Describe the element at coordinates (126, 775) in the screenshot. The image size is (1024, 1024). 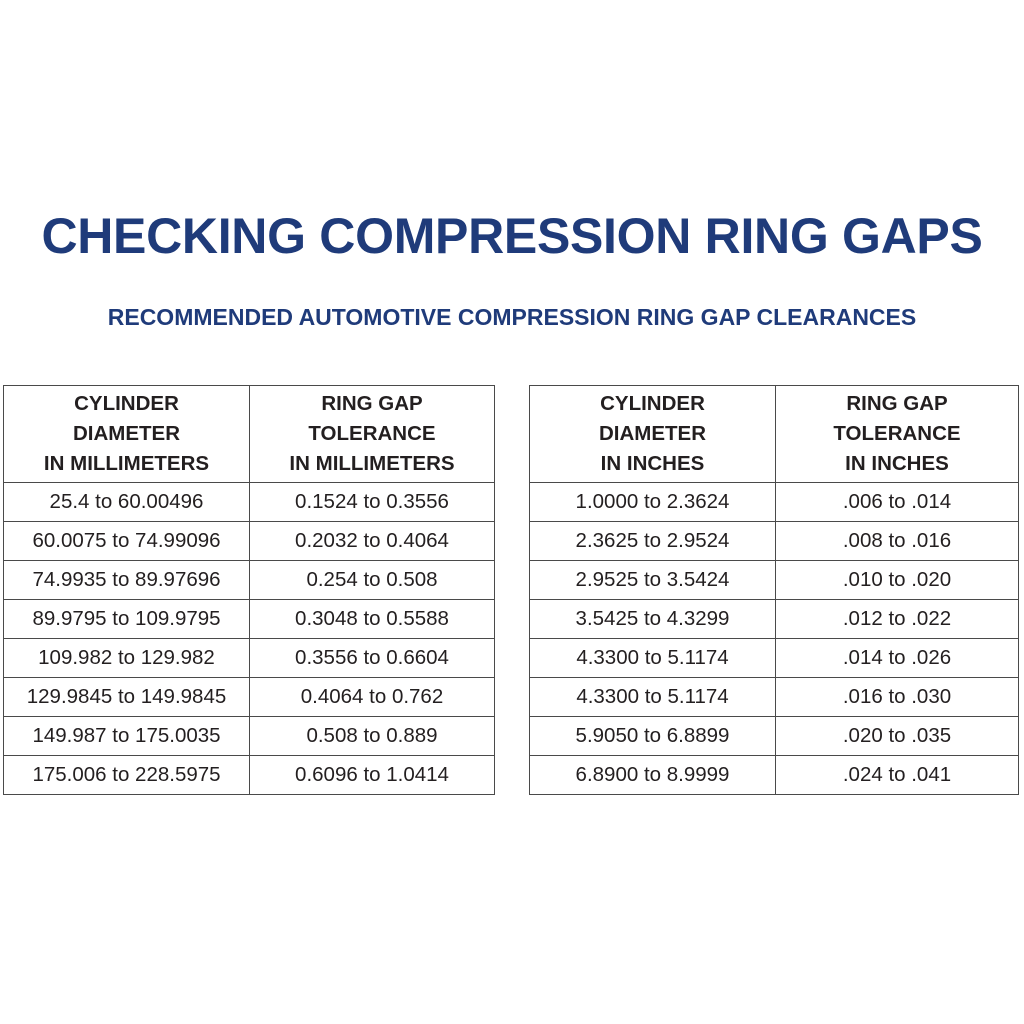
I see `cylinder-diameter-cell: 175.006 to 228.5975` at that location.